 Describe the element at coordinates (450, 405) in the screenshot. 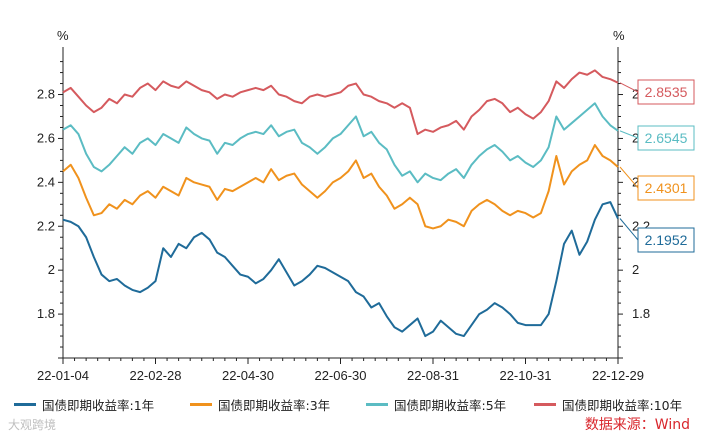

I see `legend-label-5y: 国债即期收益率:5年` at that location.